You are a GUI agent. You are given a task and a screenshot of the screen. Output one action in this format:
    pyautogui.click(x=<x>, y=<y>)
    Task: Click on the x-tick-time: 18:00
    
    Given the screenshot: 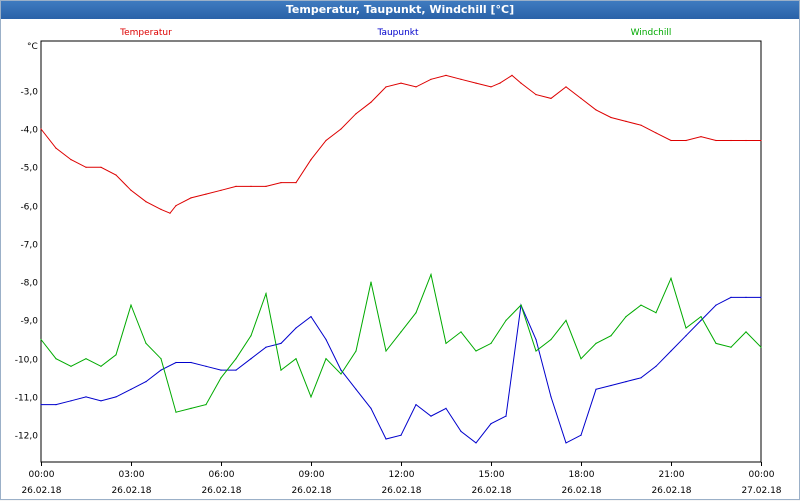 What is the action you would take?
    pyautogui.click(x=582, y=475)
    